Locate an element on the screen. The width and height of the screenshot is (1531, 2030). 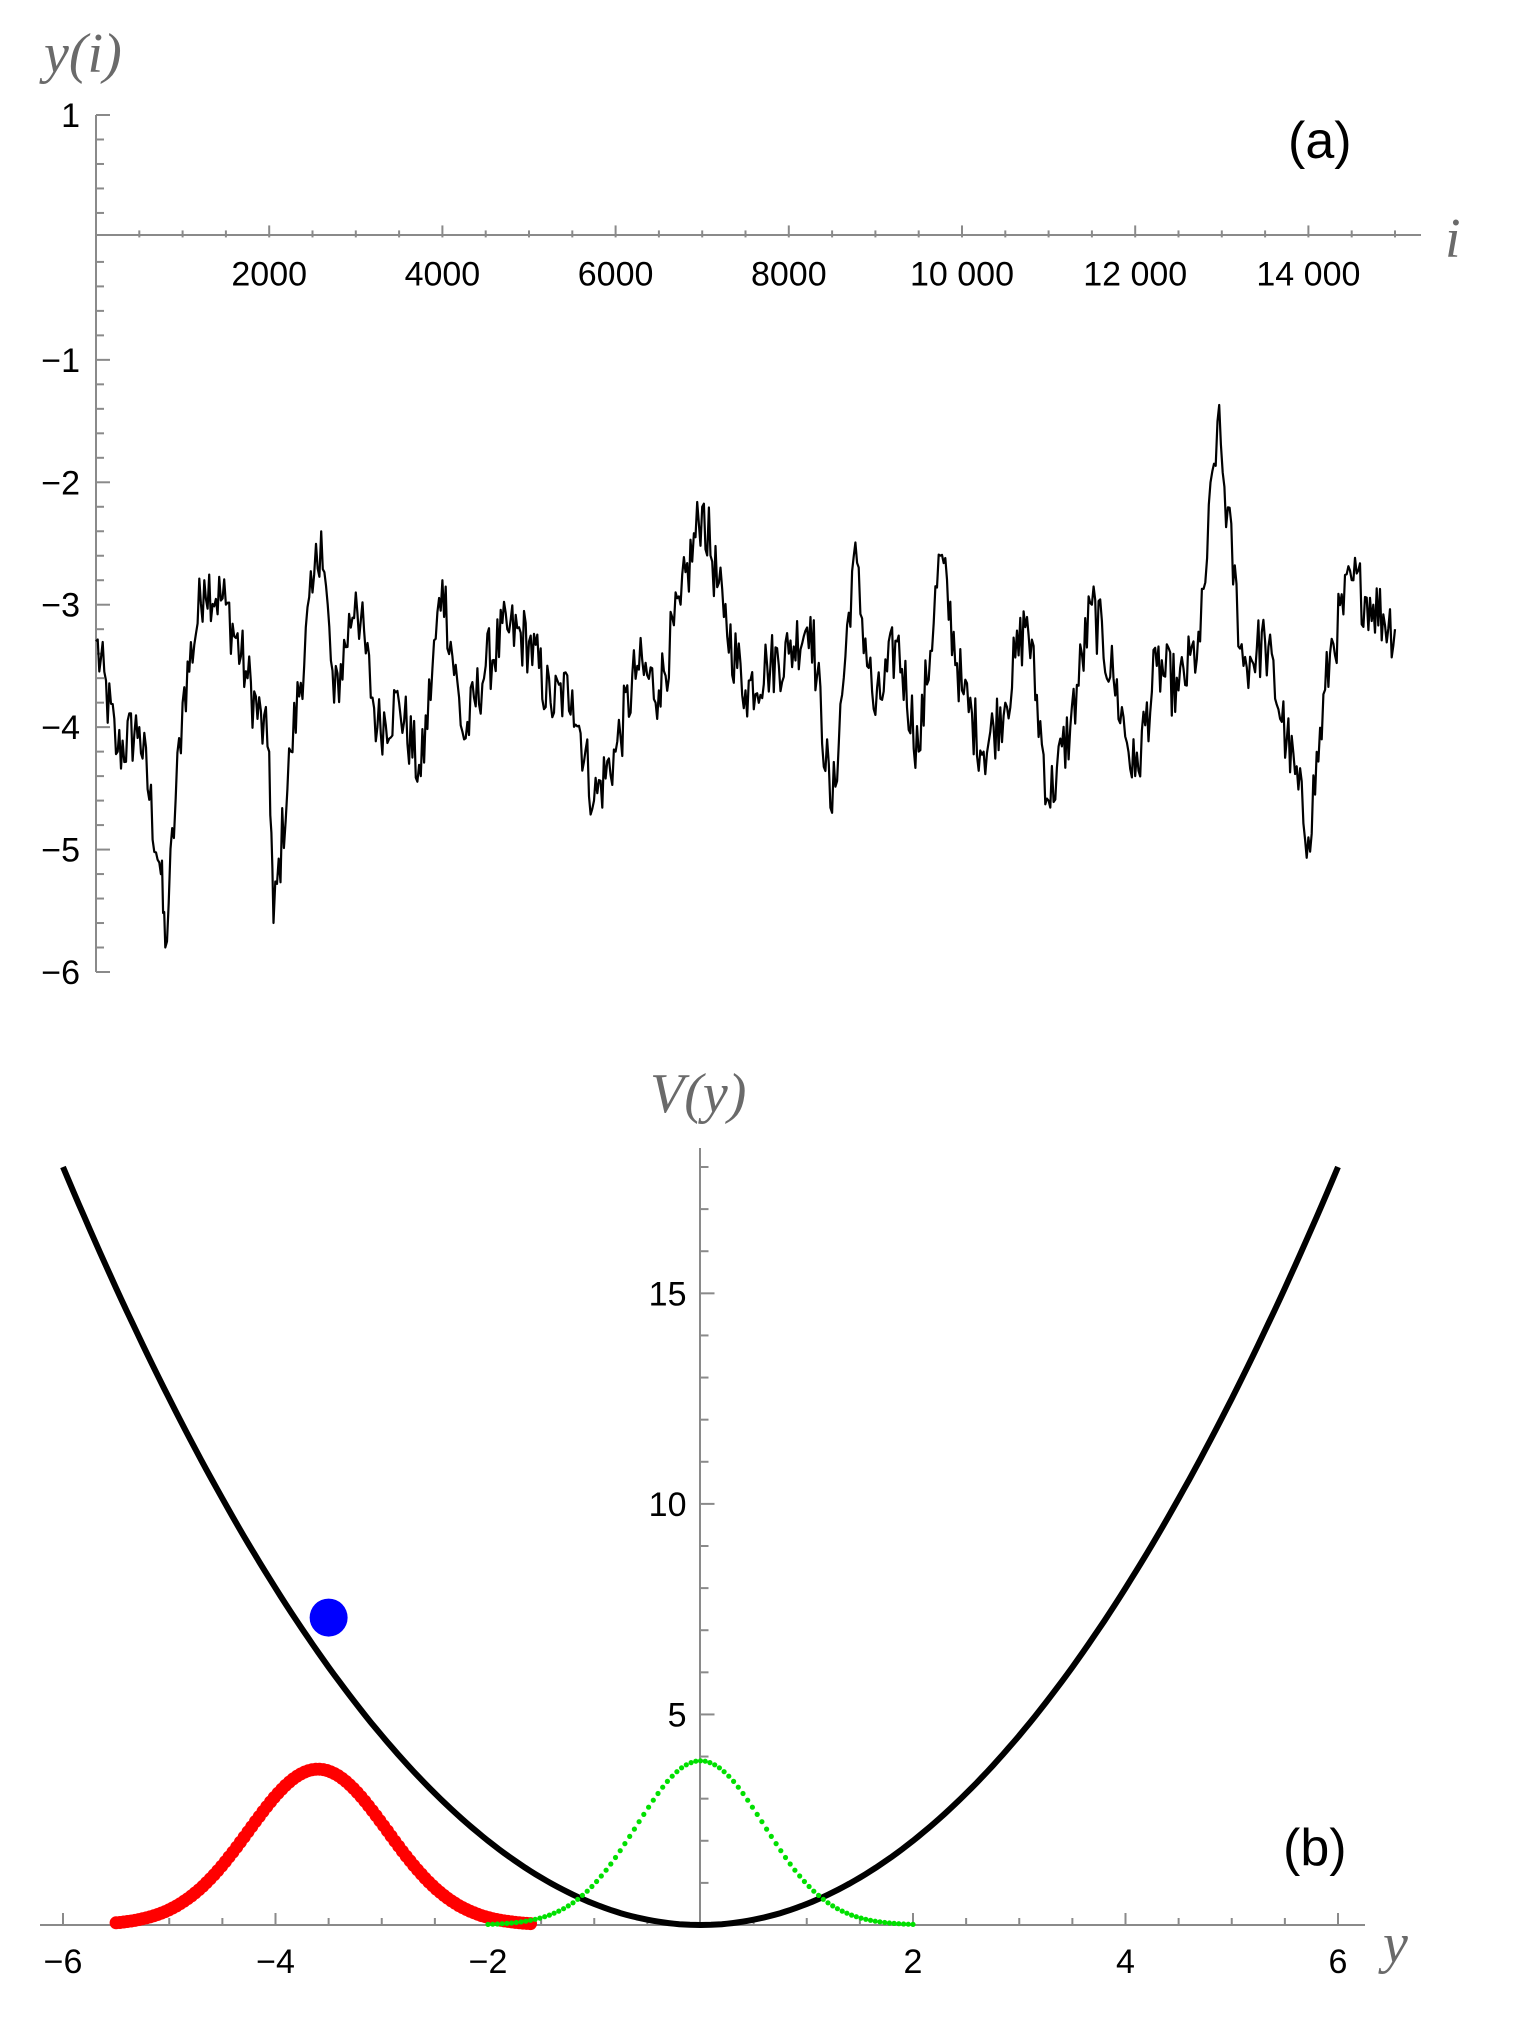
y-tick-label: 10 is located at coordinates (668, 1505).